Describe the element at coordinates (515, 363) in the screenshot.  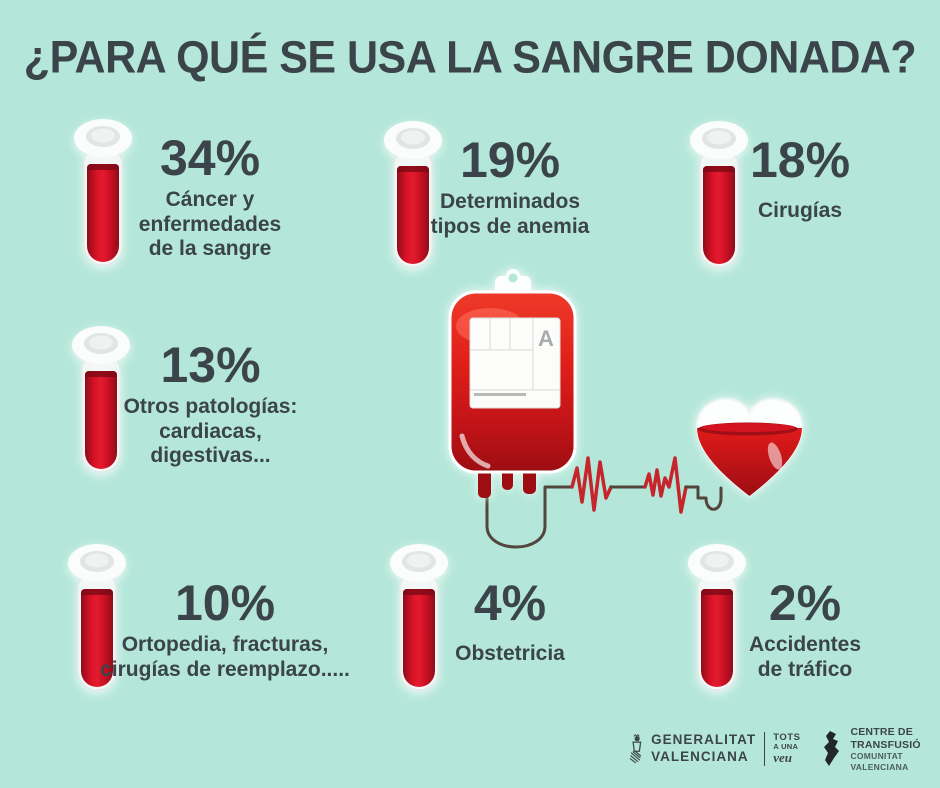
I see `blood-bag-label: A` at that location.